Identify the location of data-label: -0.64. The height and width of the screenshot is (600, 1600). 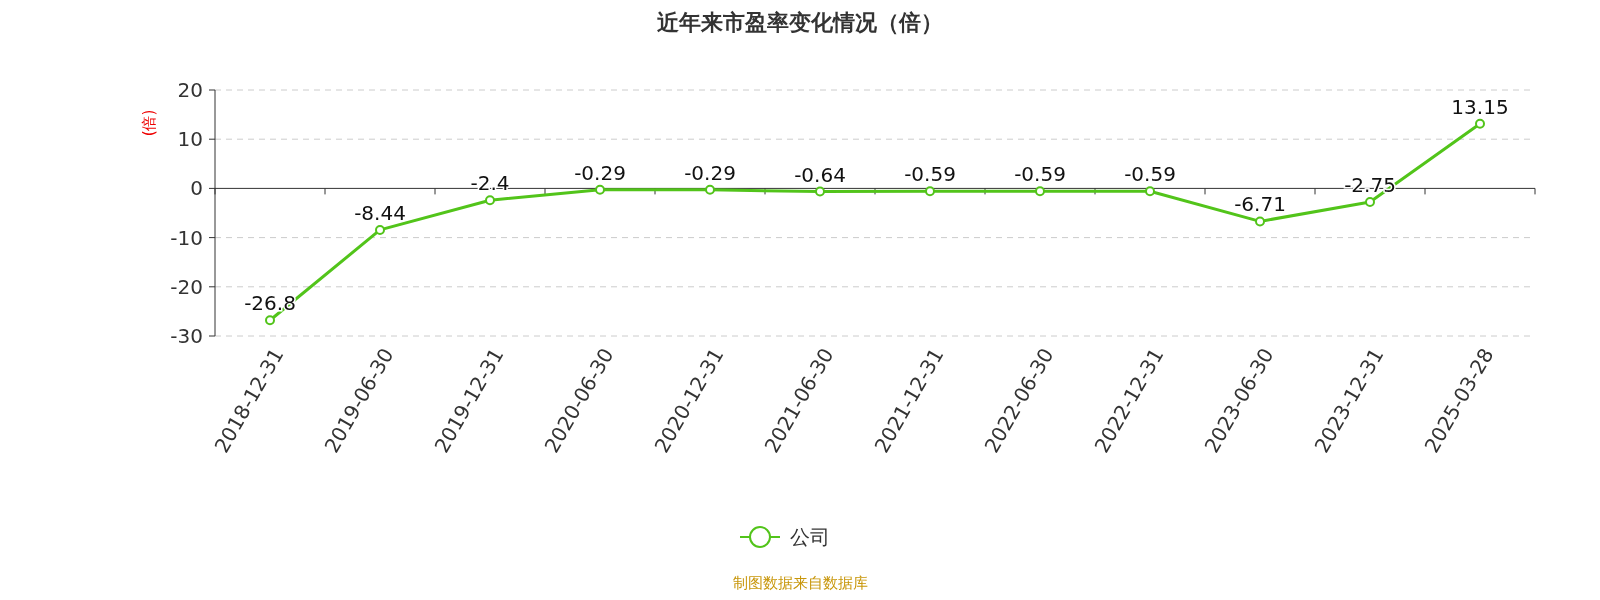
(820, 174).